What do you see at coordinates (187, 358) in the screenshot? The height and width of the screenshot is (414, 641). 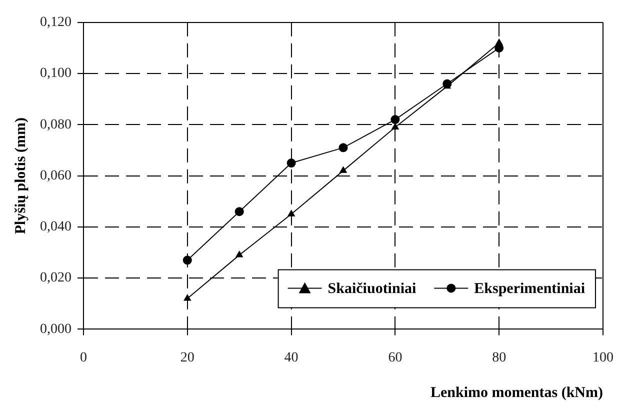 I see `x-tick-label: 20` at bounding box center [187, 358].